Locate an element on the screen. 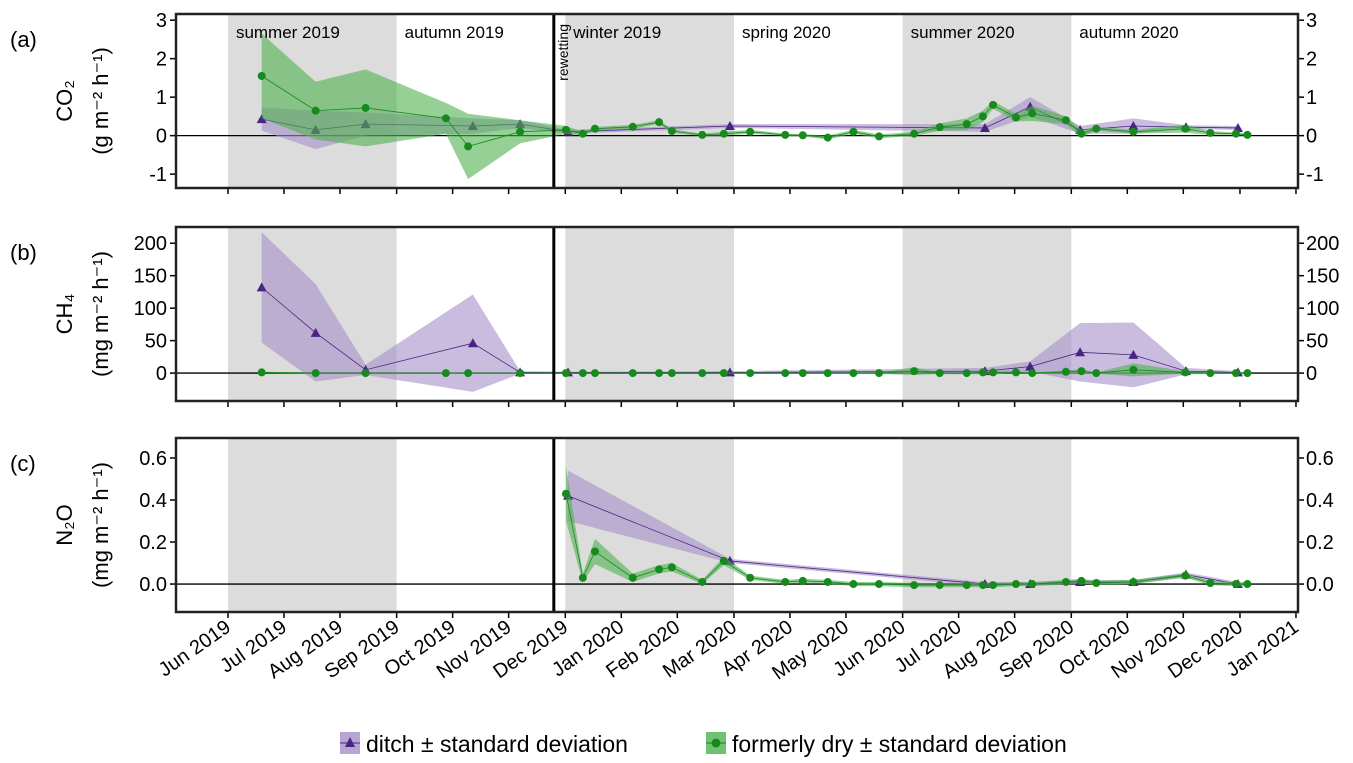 This screenshot has height=763, width=1353. panel-label: (b) is located at coordinates (23, 252).